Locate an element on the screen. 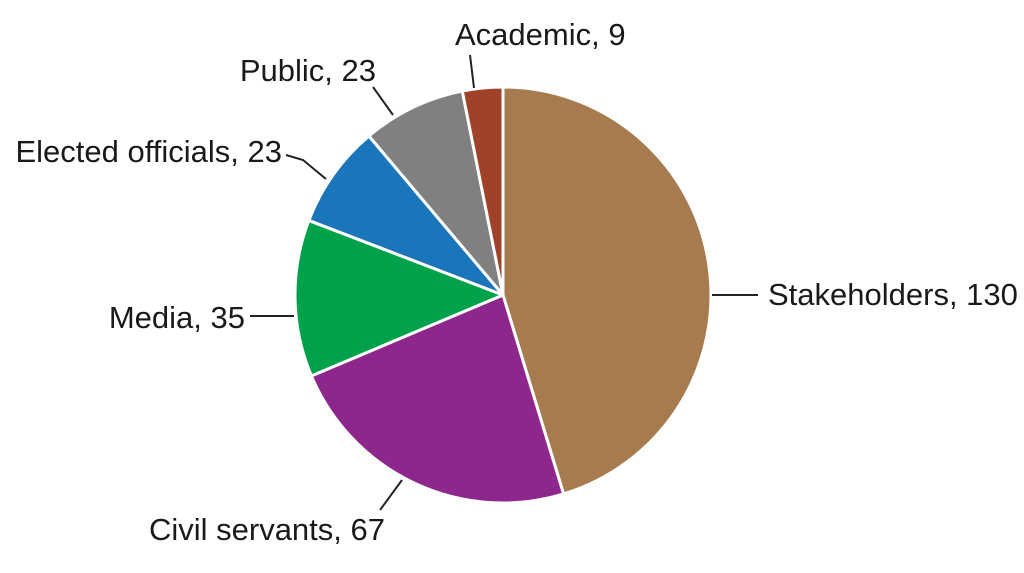 This screenshot has width=1024, height=573. pie-slice-academic is located at coordinates (482, 191).